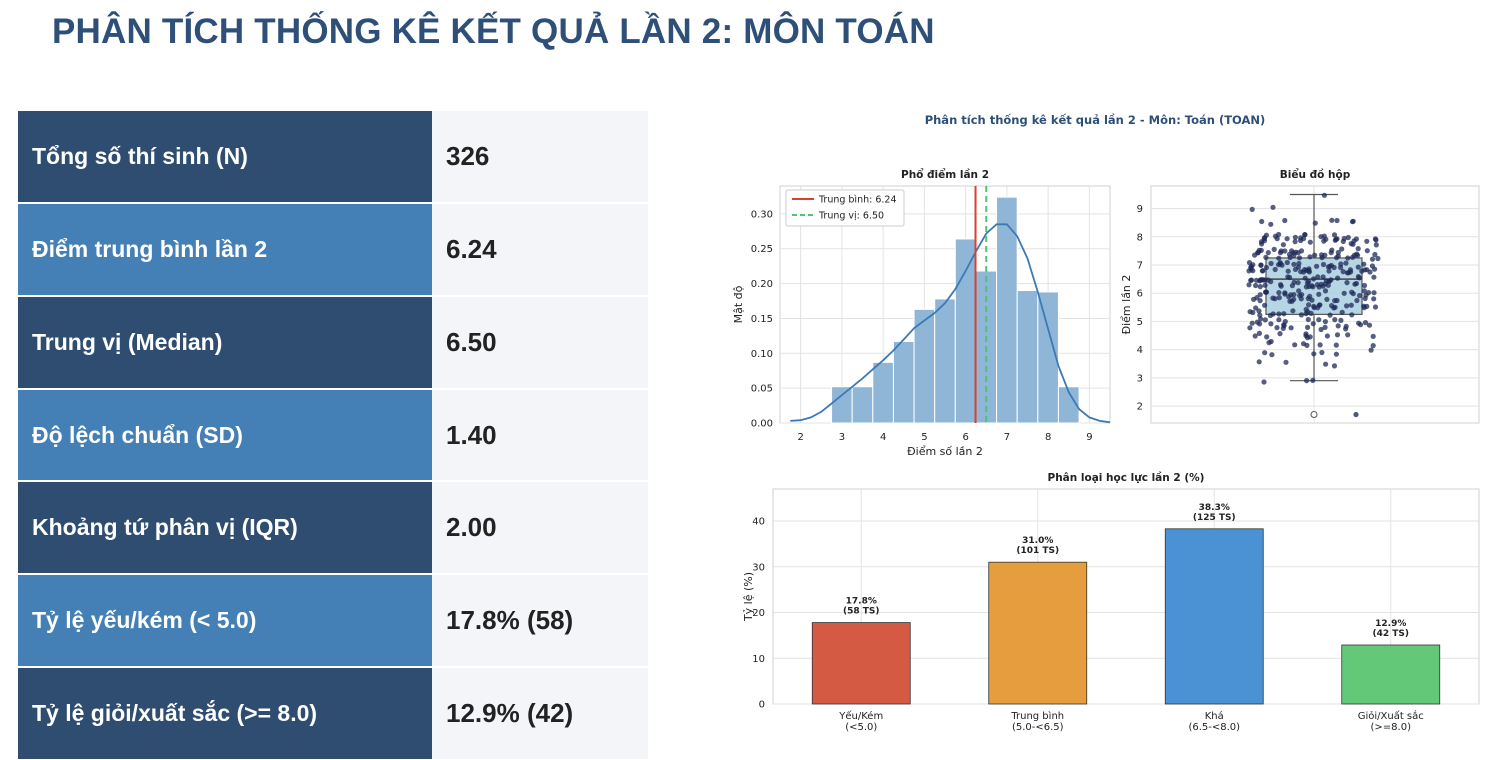  I want to click on boxplot-y-label: Điểm lần 2, so click(1126, 305).